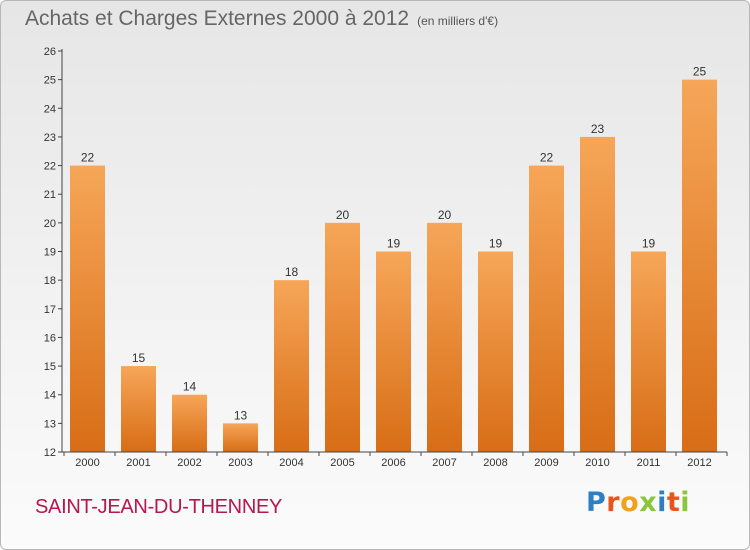  Describe the element at coordinates (240, 463) in the screenshot. I see `x-tick-label-2003: 2003` at that location.